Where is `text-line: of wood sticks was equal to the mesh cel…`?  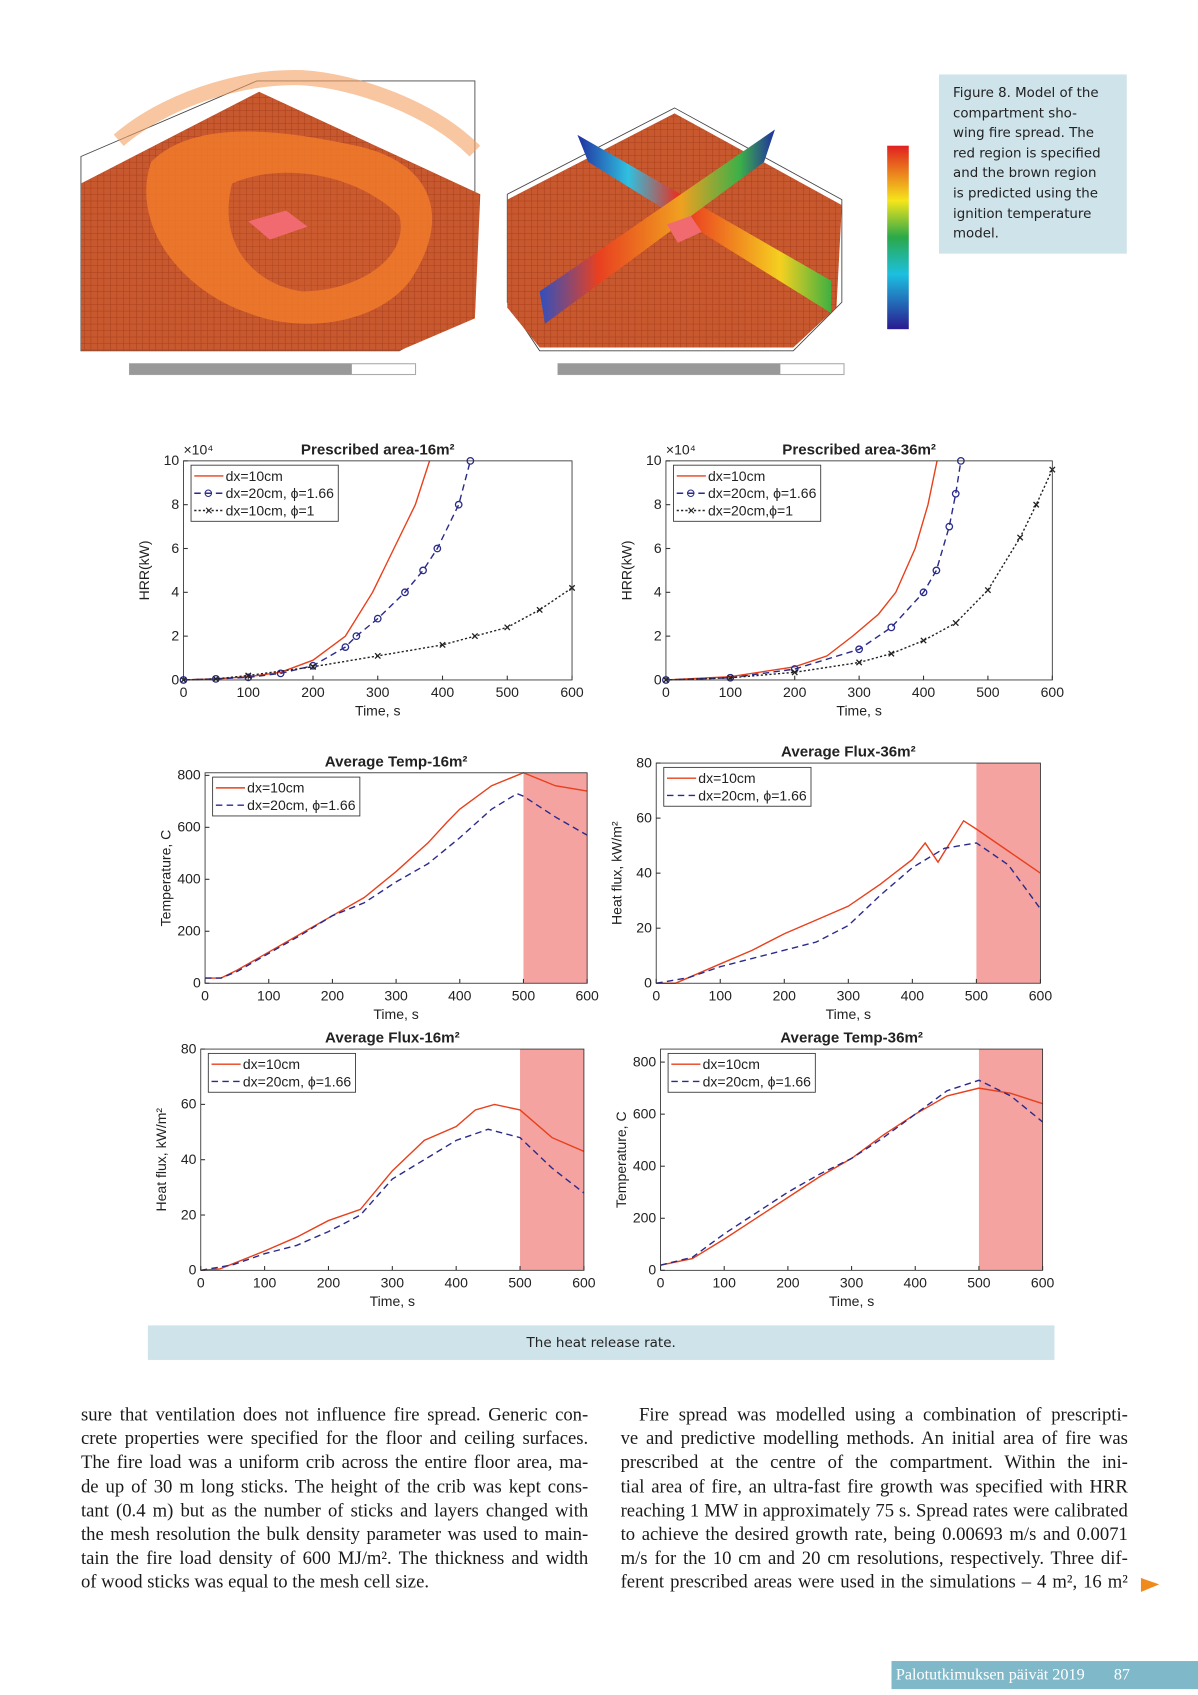 text-line: of wood sticks was equal to the mesh cel… is located at coordinates (255, 1582).